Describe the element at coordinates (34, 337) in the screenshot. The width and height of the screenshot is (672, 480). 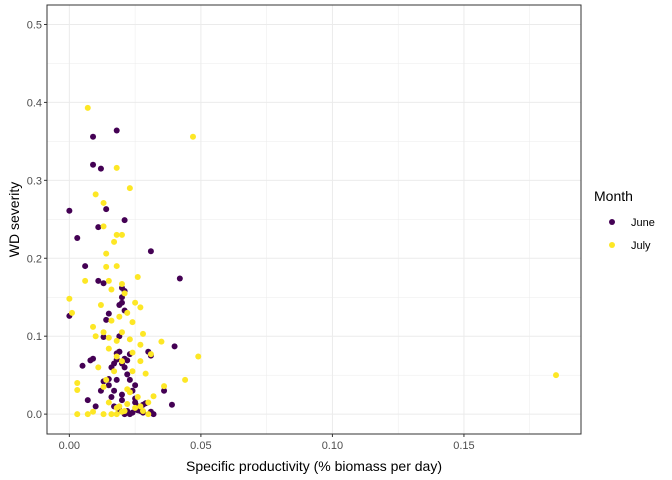
I see `y-tick-label: 0.1` at that location.